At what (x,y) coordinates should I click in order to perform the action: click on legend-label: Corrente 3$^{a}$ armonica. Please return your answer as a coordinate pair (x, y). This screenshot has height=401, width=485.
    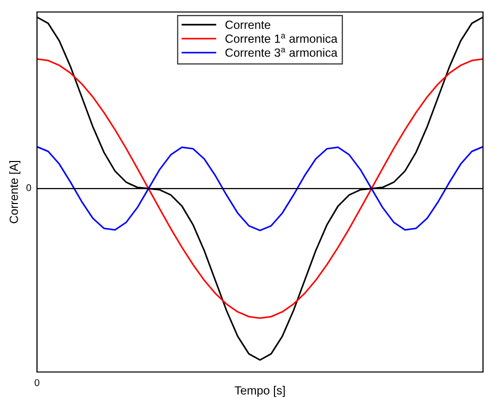
    Looking at the image, I should click on (281, 52).